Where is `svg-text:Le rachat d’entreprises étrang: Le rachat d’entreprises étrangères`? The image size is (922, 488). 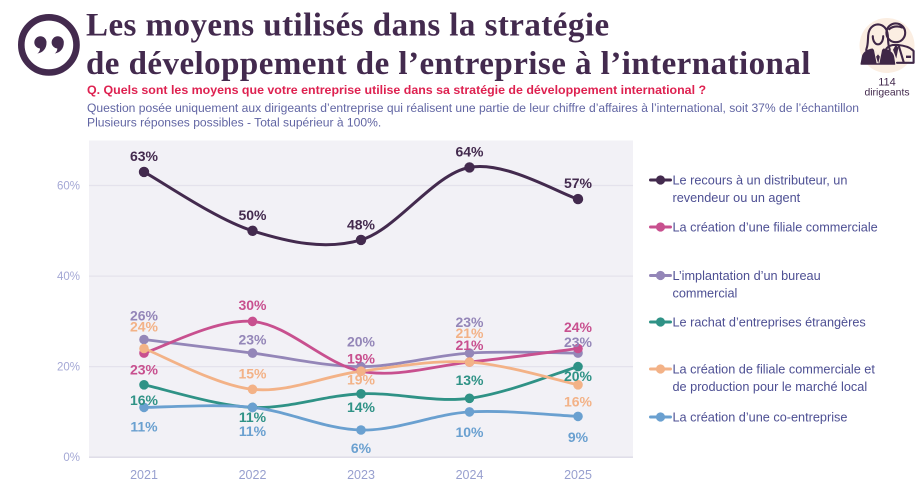 svg-text:Le rachat d’entreprises étrang: Le rachat d’entreprises étrangères is located at coordinates (769, 323).